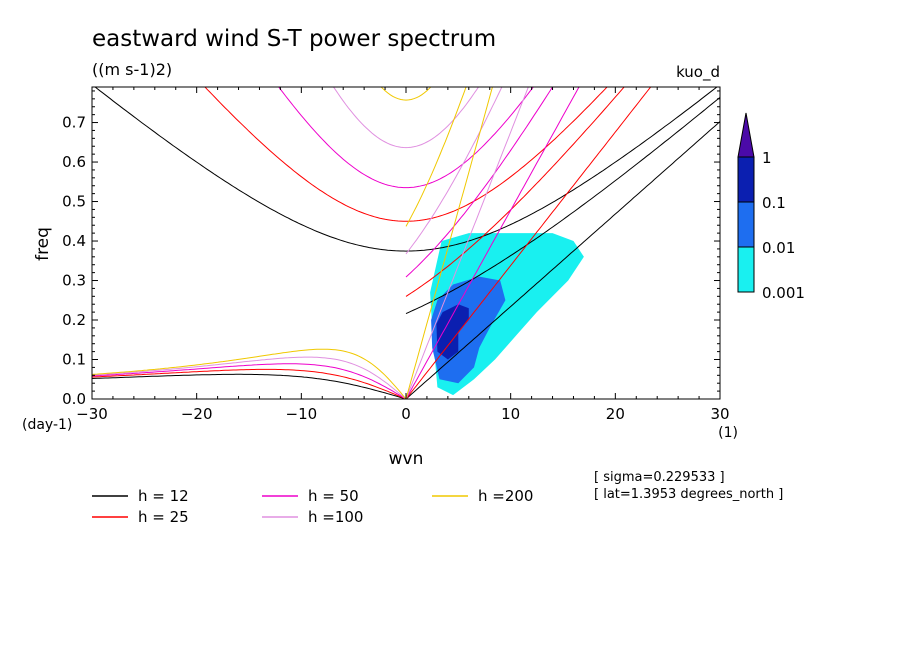 This screenshot has height=654, width=904. What do you see at coordinates (74, 320) in the screenshot?
I see `y-tick-label: 0.2` at bounding box center [74, 320].